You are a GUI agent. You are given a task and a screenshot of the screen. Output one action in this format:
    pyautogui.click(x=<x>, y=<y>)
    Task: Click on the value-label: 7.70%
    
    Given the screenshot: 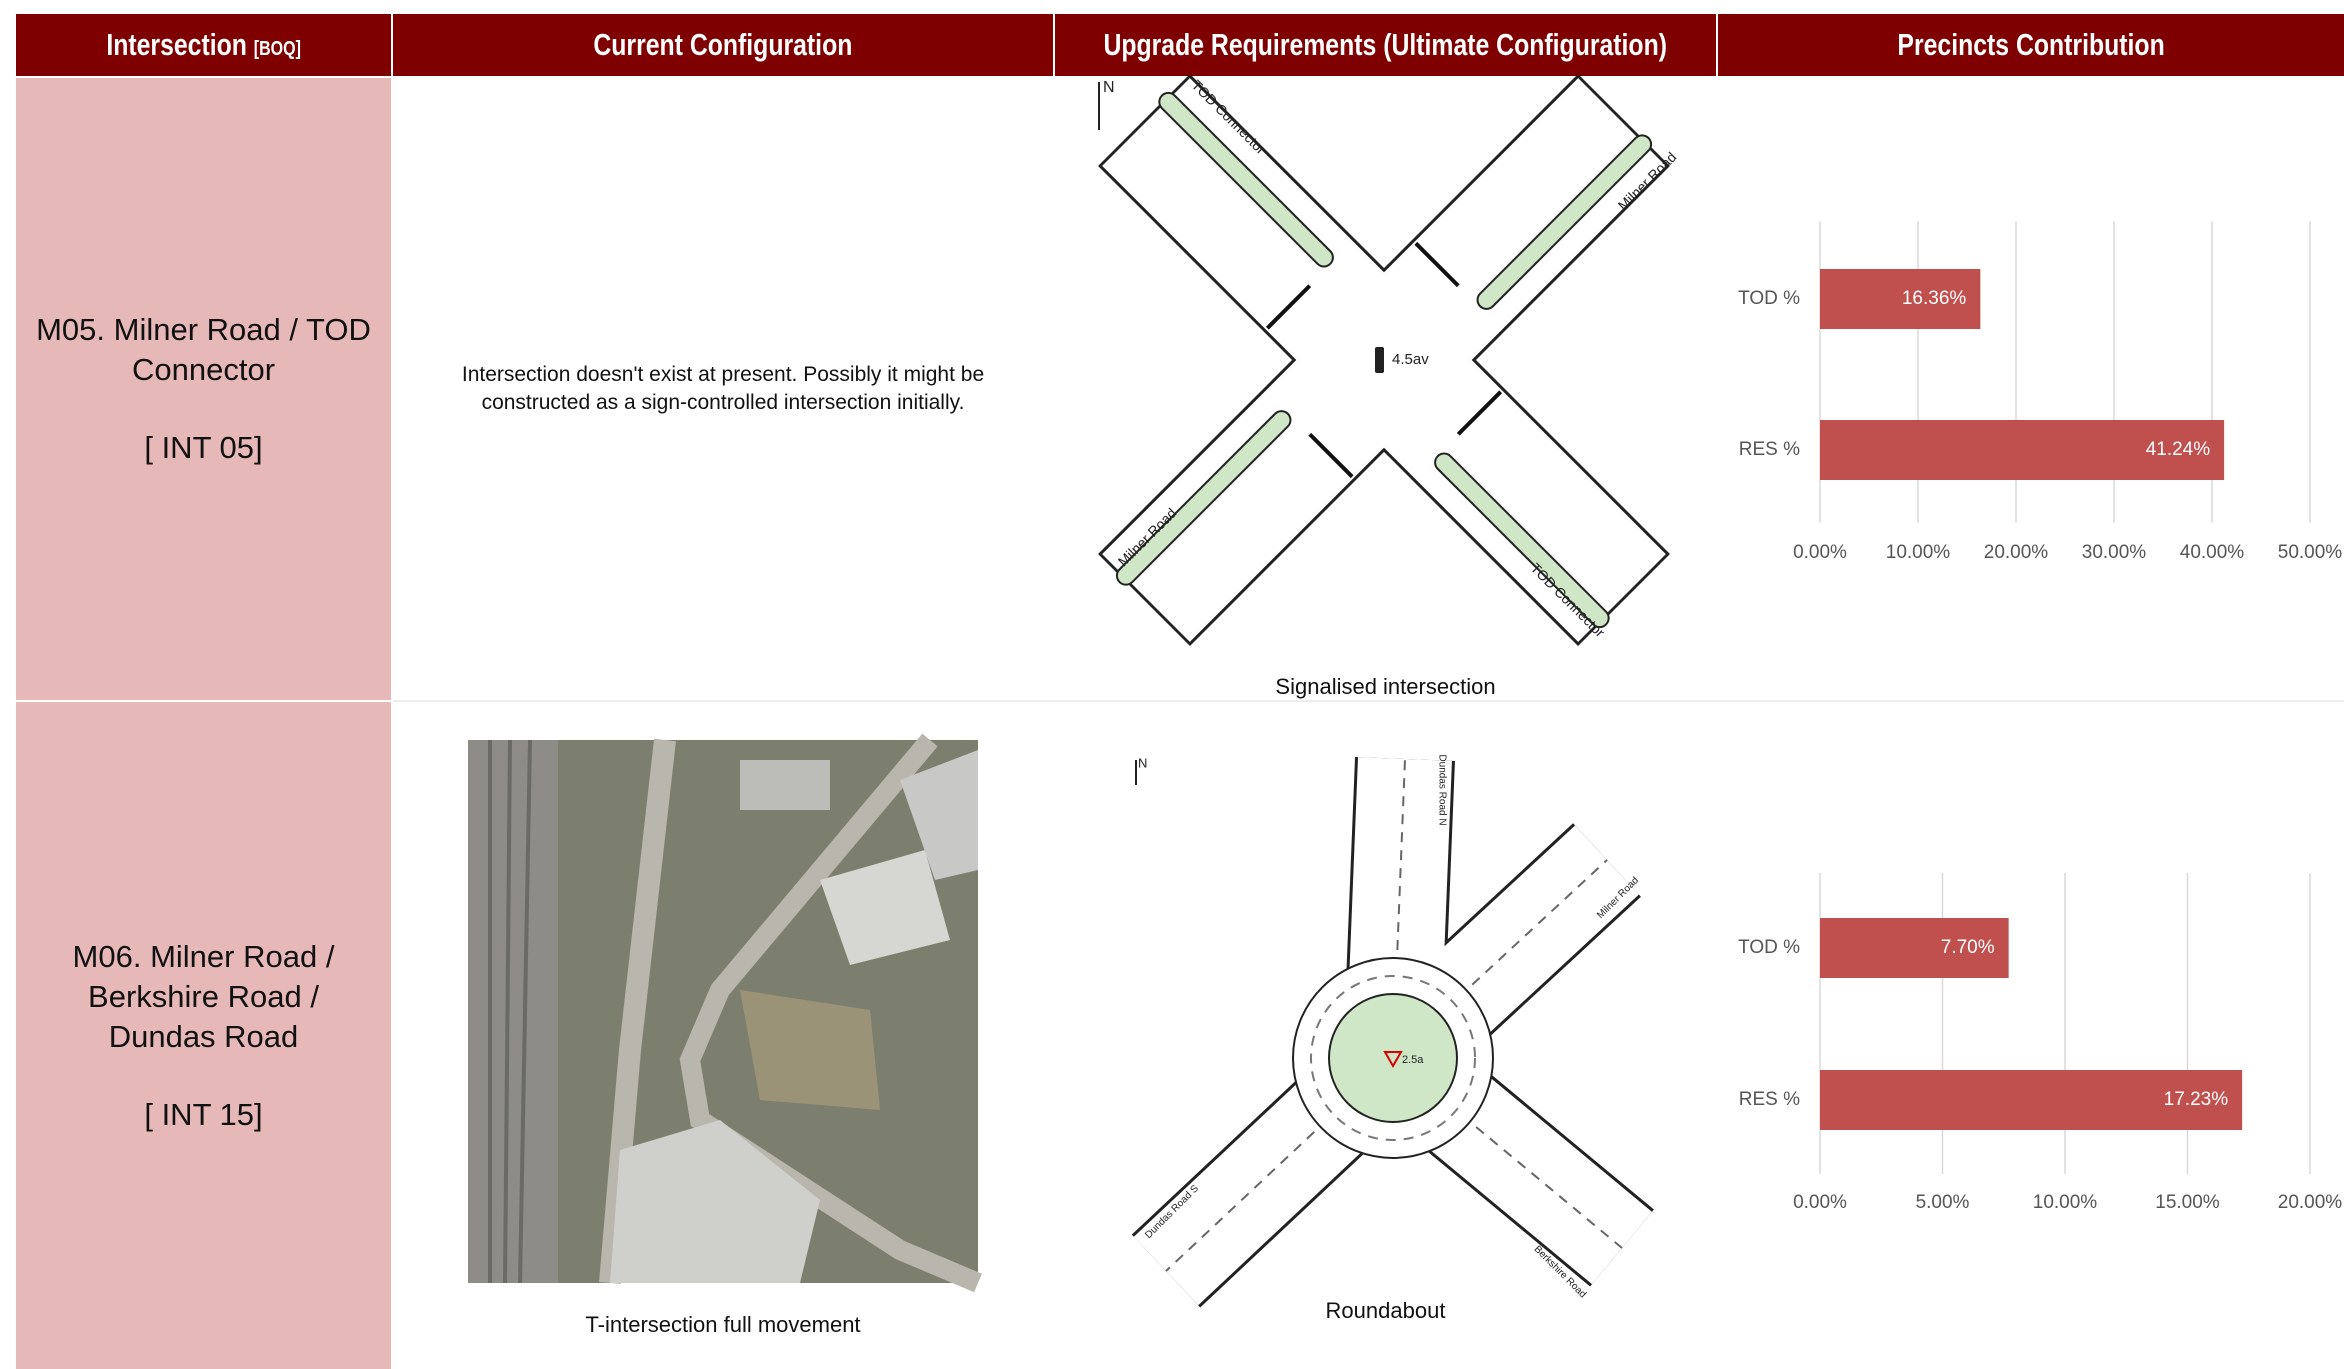 What is the action you would take?
    pyautogui.click(x=1968, y=947)
    